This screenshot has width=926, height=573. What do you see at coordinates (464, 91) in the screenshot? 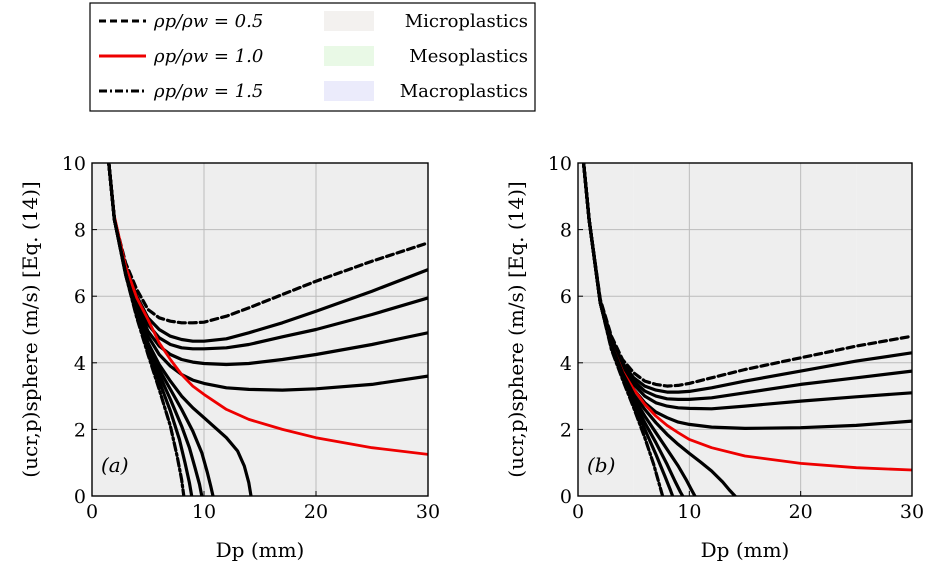
I see `legend-region-label: Macroplastics` at bounding box center [464, 91].